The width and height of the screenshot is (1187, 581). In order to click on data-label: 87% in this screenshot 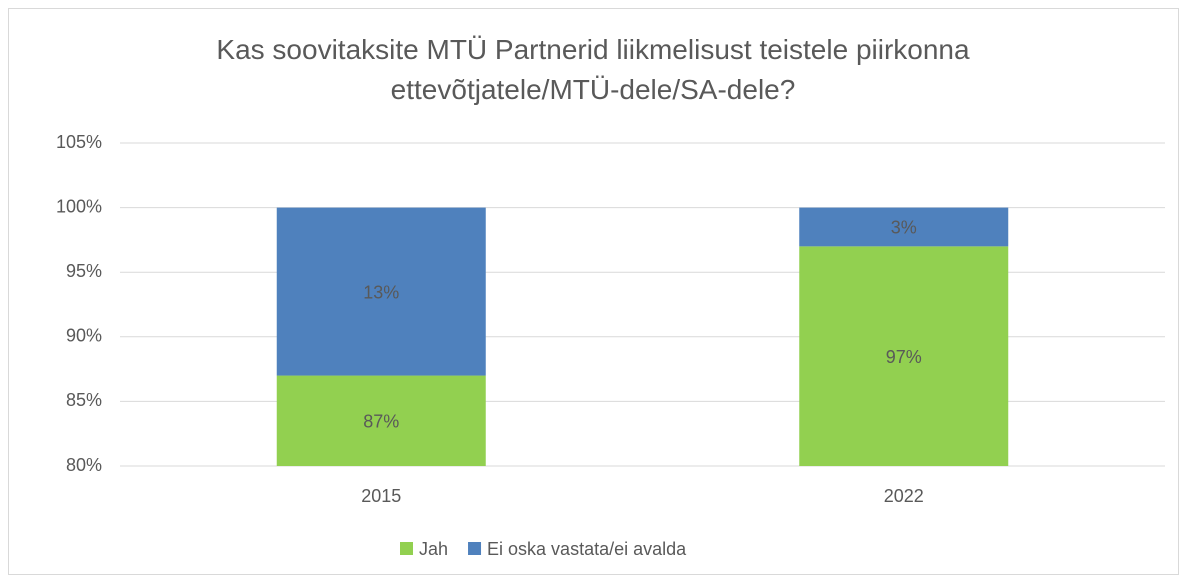, I will do `click(381, 422)`.